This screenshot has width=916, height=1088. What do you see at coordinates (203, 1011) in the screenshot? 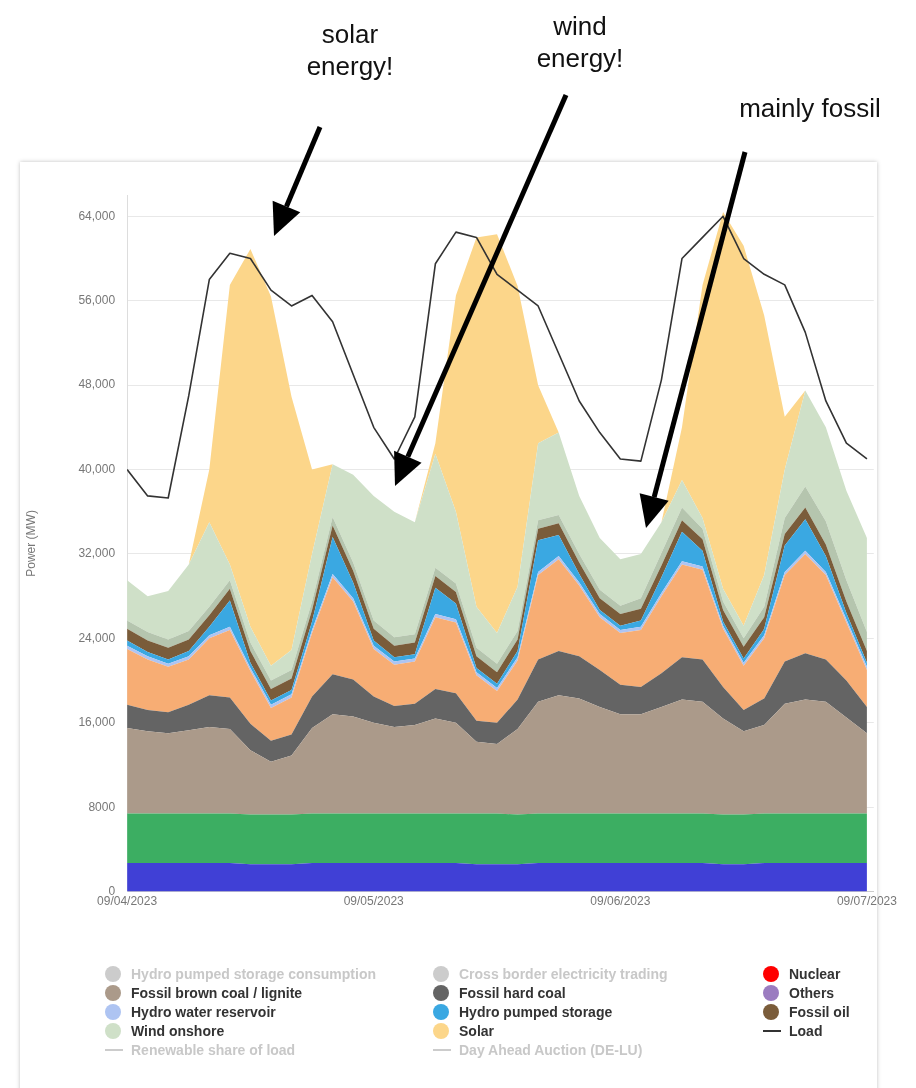
I see `legend-label: Hydro water reservoir` at bounding box center [203, 1011].